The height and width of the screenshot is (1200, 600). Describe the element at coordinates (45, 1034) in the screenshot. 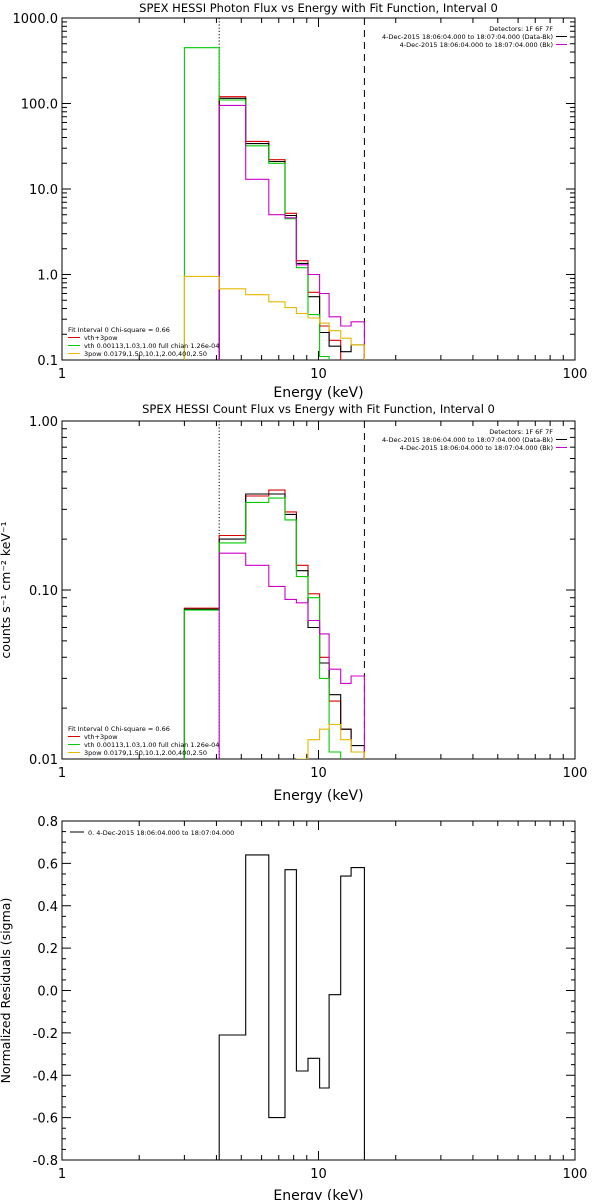

I see `y-tick-label: -0.2` at that location.